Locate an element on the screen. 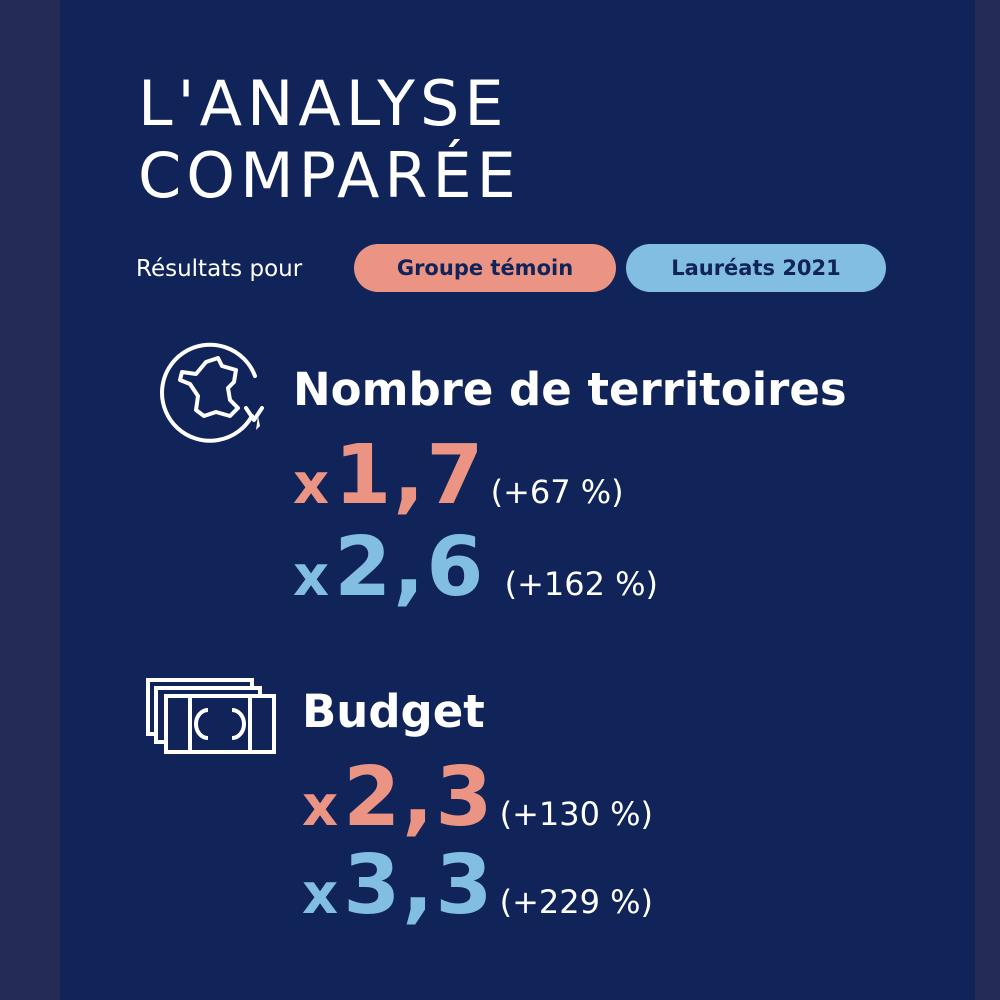  stat-budget-control: x 2,3 (+130 %) is located at coordinates (477, 797).